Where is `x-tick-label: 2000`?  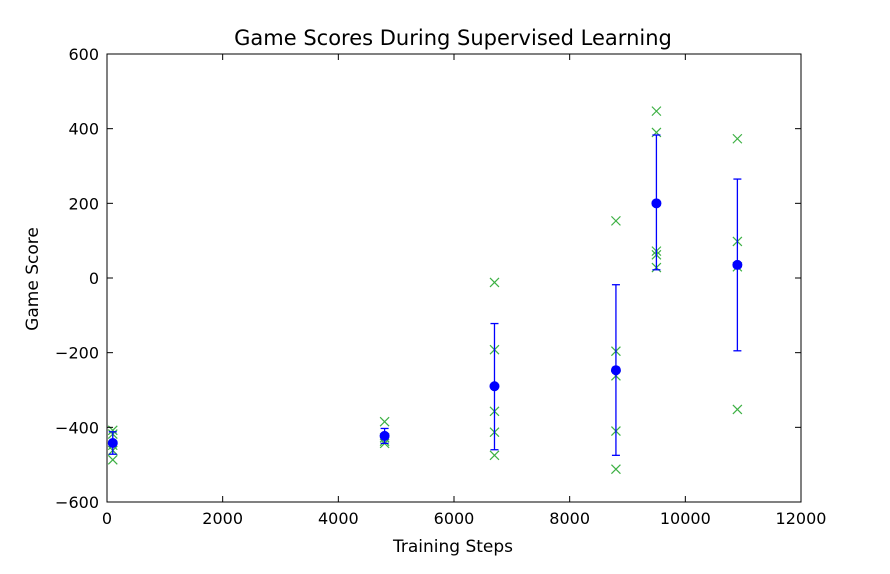
x-tick-label: 2000 is located at coordinates (222, 518).